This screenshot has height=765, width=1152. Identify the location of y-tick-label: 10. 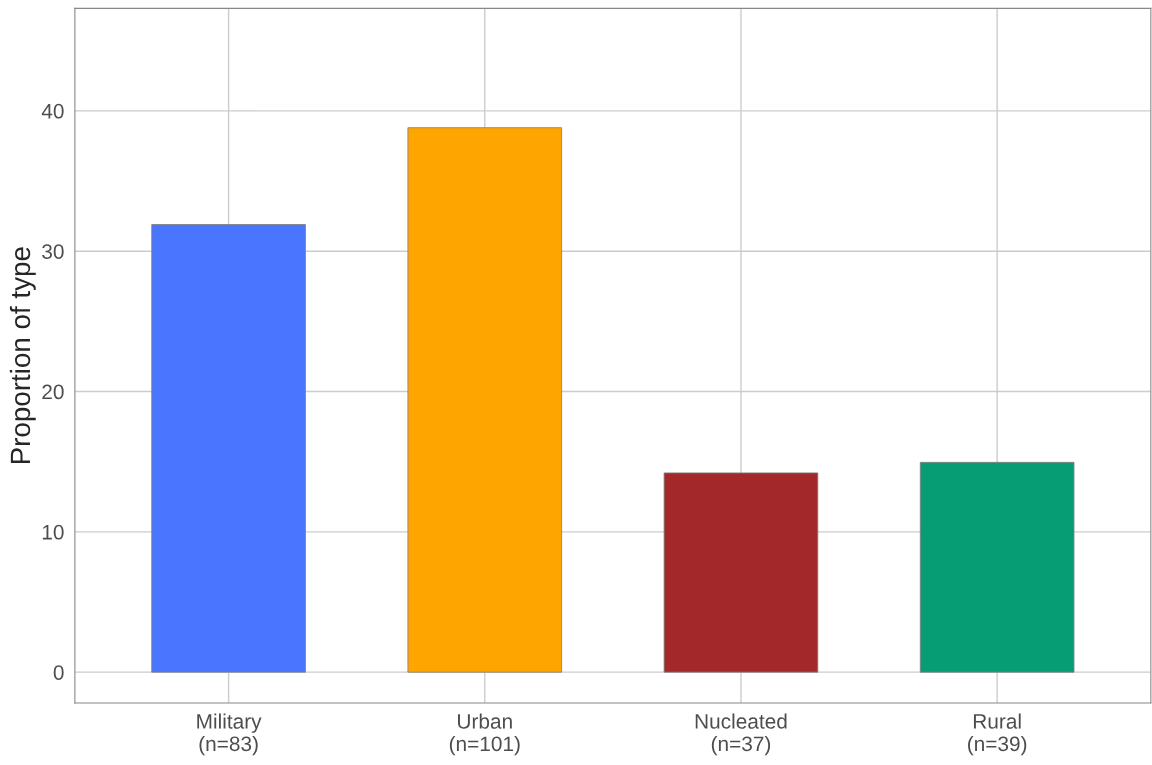
(53, 532).